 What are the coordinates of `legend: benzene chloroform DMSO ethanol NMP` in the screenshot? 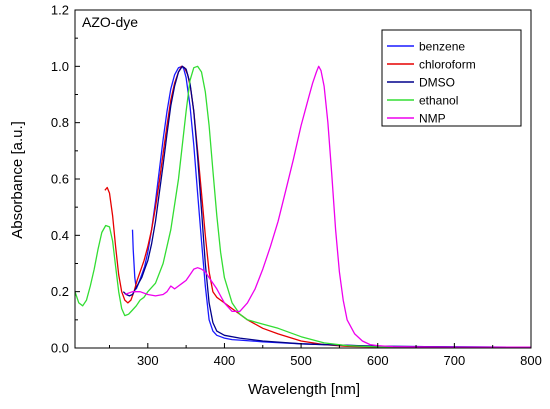 It's located at (451, 78).